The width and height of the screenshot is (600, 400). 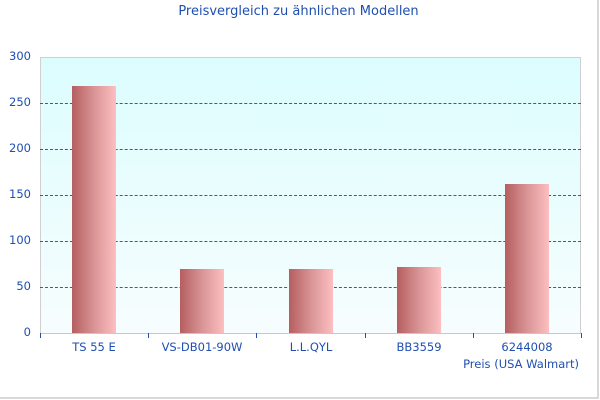 I want to click on x-tick-label: L.L.QYL, so click(x=311, y=347).